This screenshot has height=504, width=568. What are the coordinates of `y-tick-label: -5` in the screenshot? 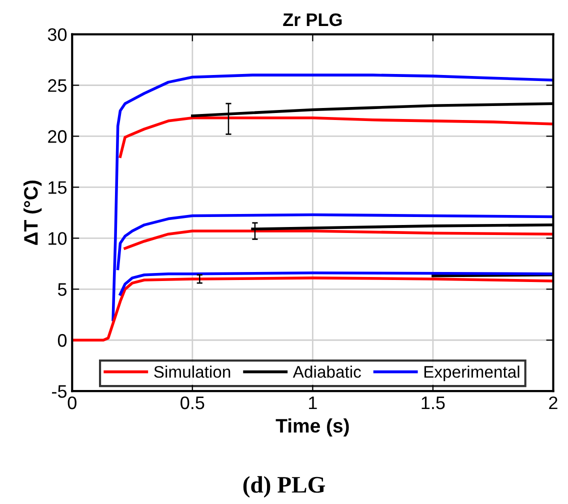 It's located at (59, 391).